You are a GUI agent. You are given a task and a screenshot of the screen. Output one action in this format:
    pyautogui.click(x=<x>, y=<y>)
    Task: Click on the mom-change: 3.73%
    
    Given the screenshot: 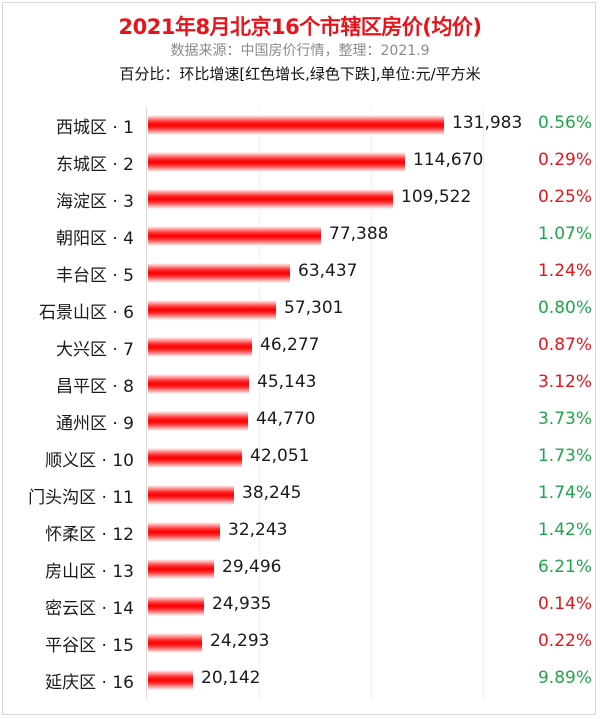 What is the action you would take?
    pyautogui.click(x=564, y=419)
    